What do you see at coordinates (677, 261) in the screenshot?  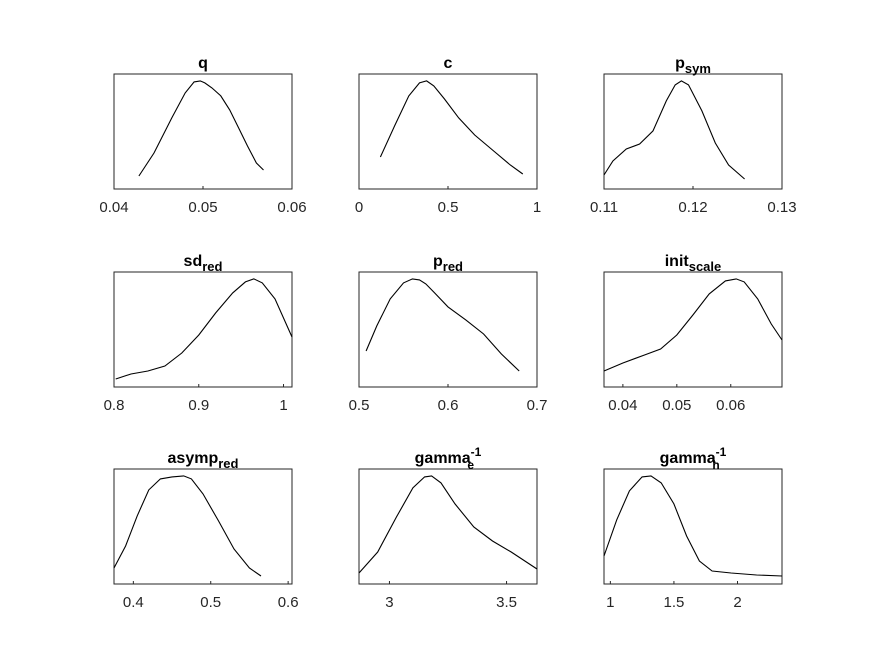 I see `panel-title-main: init` at bounding box center [677, 261].